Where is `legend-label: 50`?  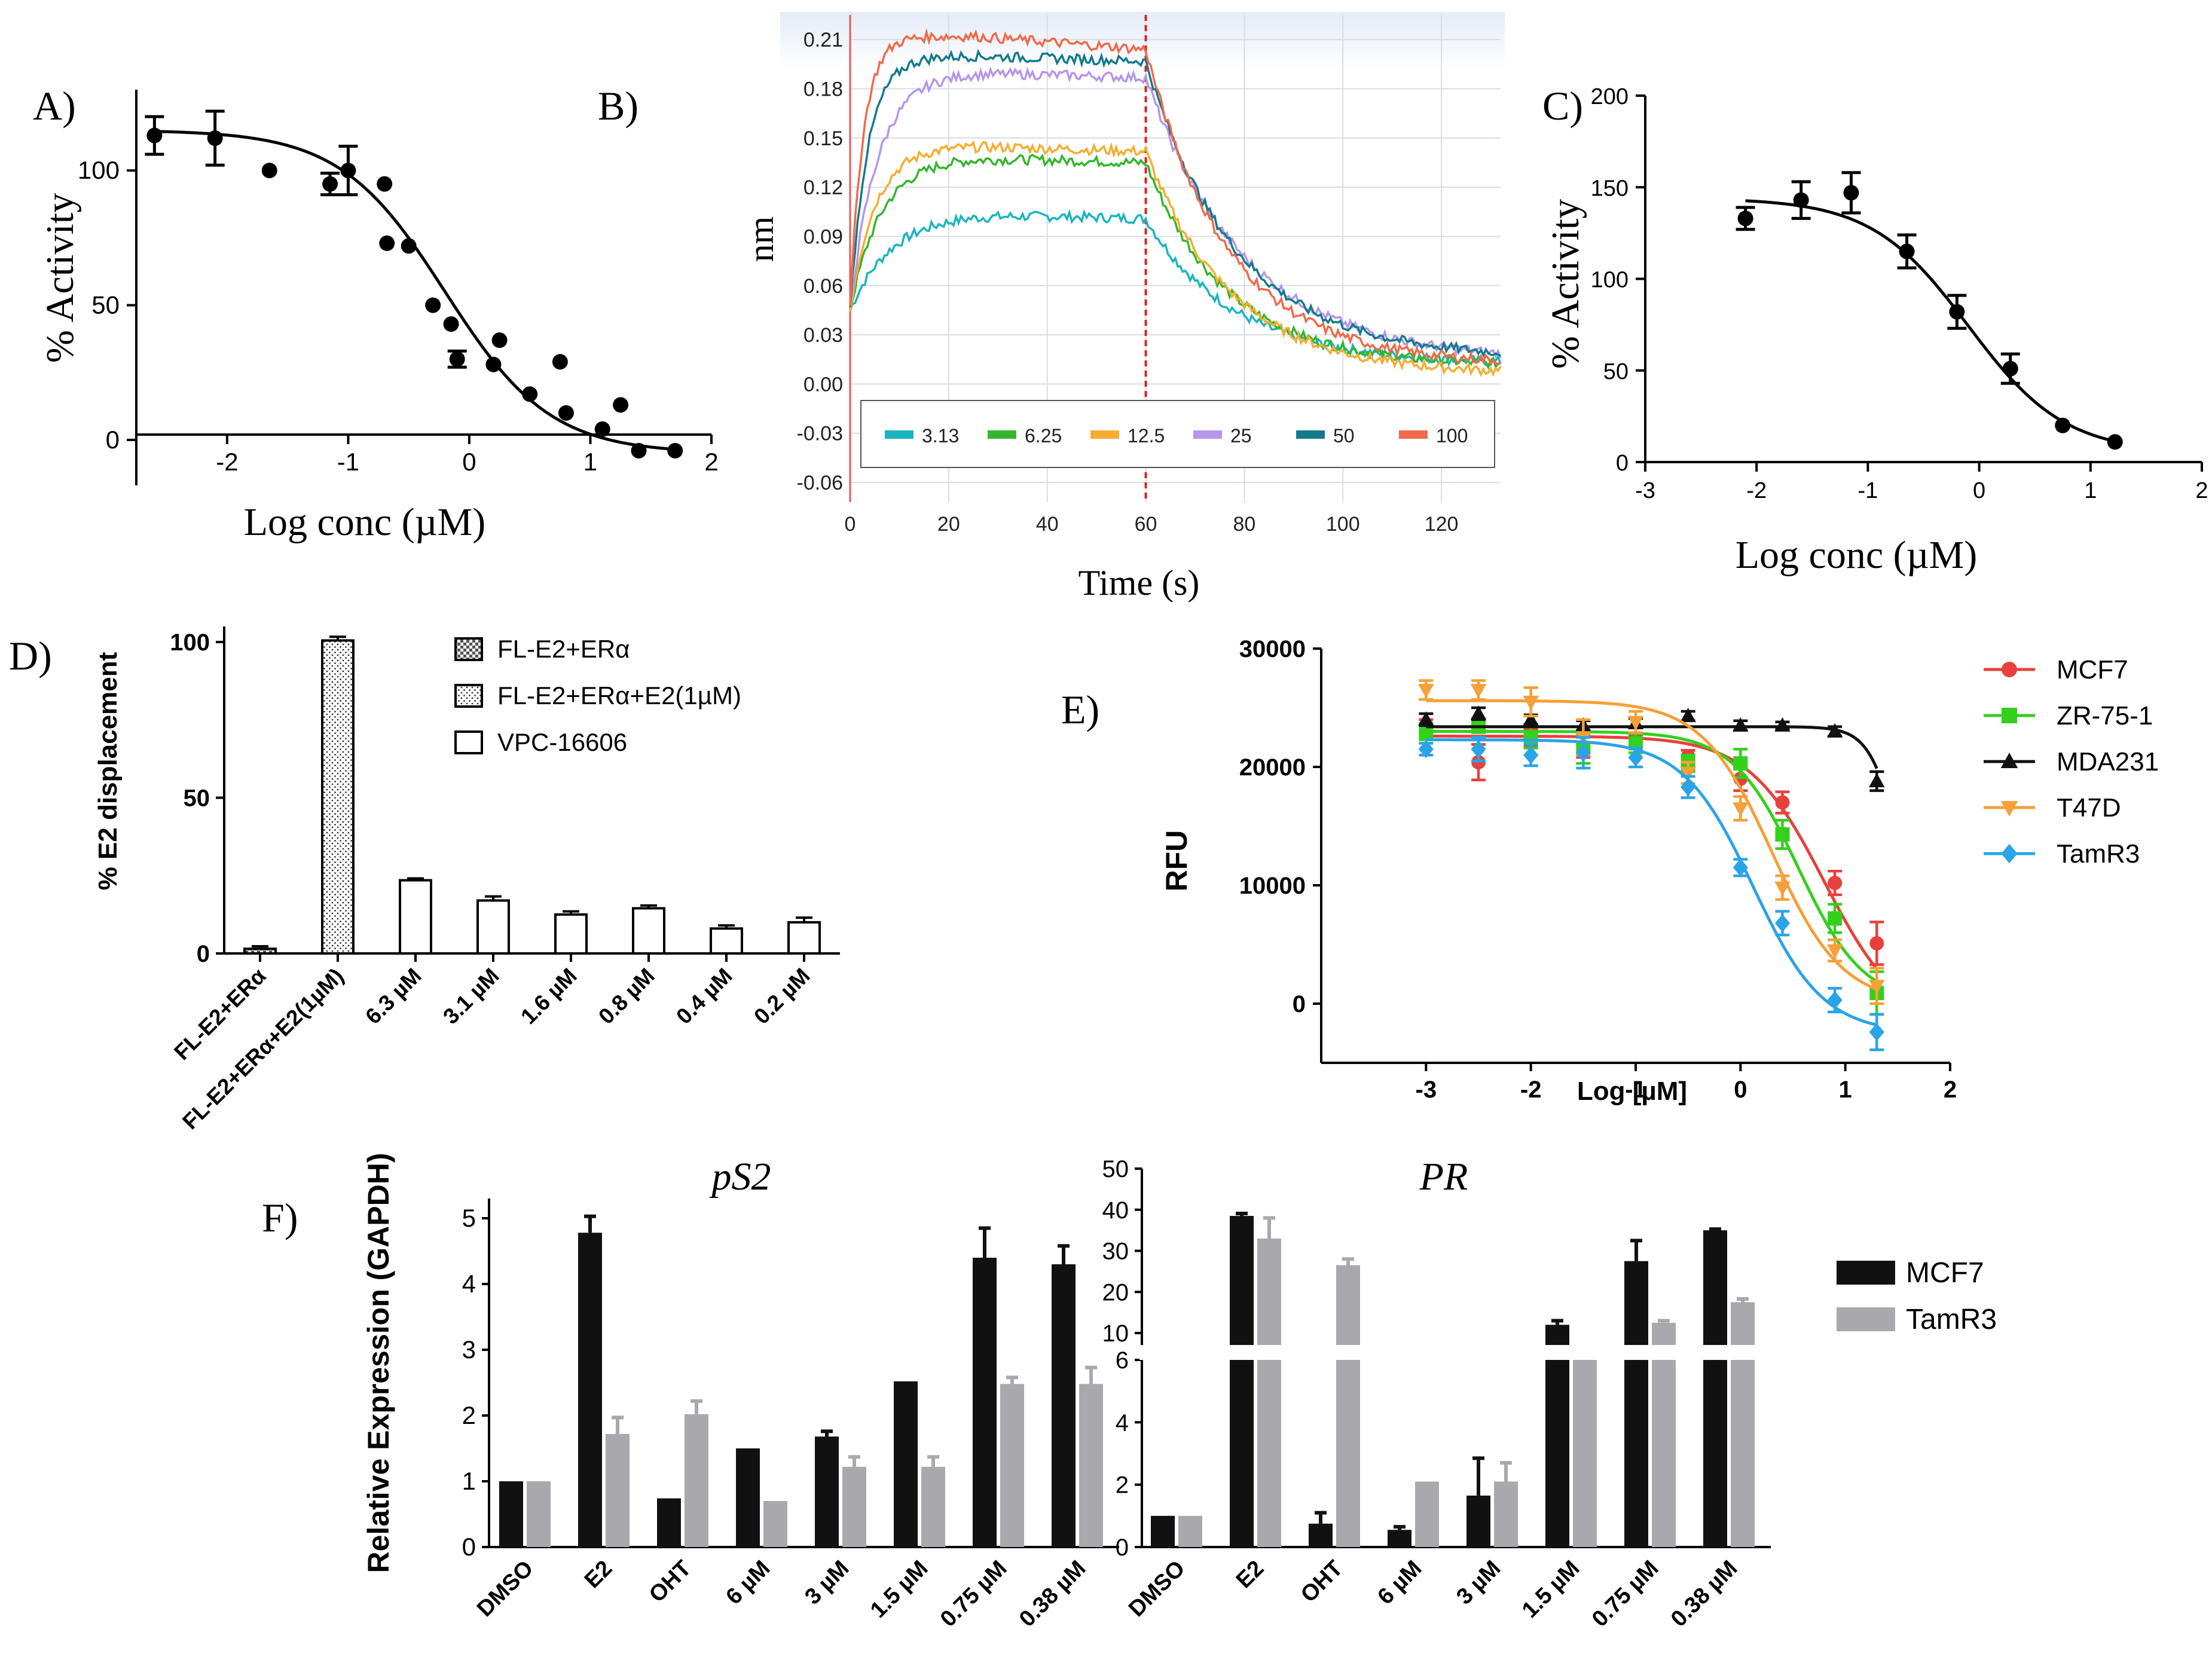
legend-label: 50 is located at coordinates (1344, 436).